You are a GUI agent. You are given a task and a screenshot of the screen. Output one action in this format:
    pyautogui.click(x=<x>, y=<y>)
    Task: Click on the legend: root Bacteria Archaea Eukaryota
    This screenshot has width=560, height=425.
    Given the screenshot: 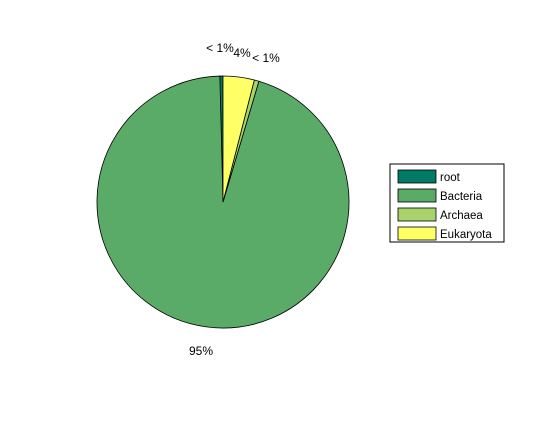 What is the action you would take?
    pyautogui.click(x=447, y=203)
    